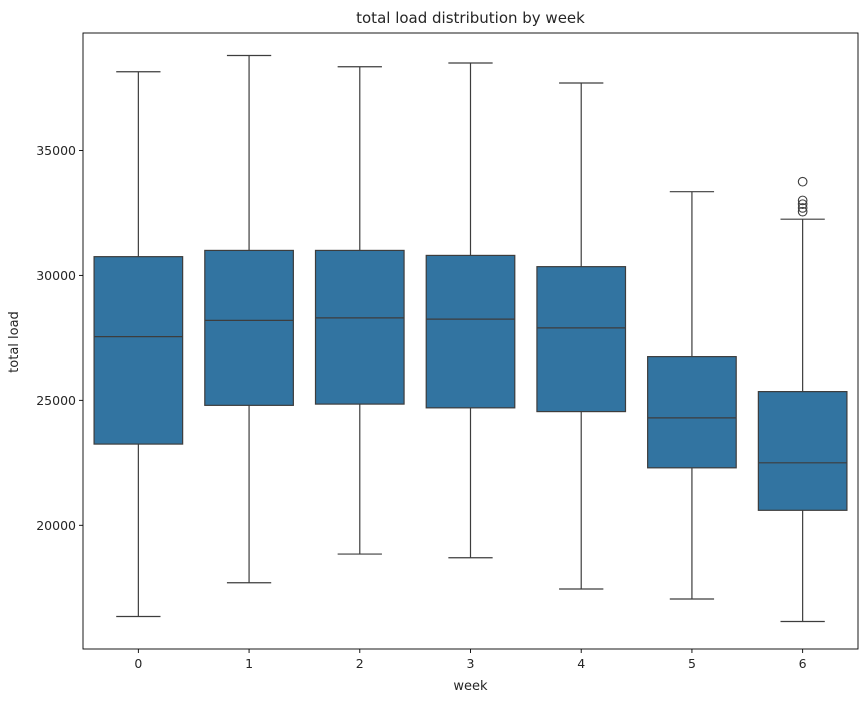 This screenshot has width=868, height=701. What do you see at coordinates (470, 18) in the screenshot?
I see `chart-title: total load distribution by week` at bounding box center [470, 18].